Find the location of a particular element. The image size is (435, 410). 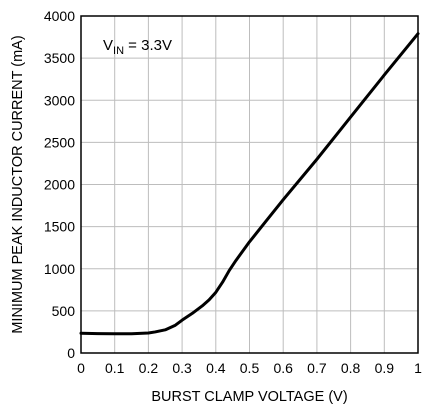

x-axis-title: BURST CLAMP VOLTAGE (V) is located at coordinates (249, 397).